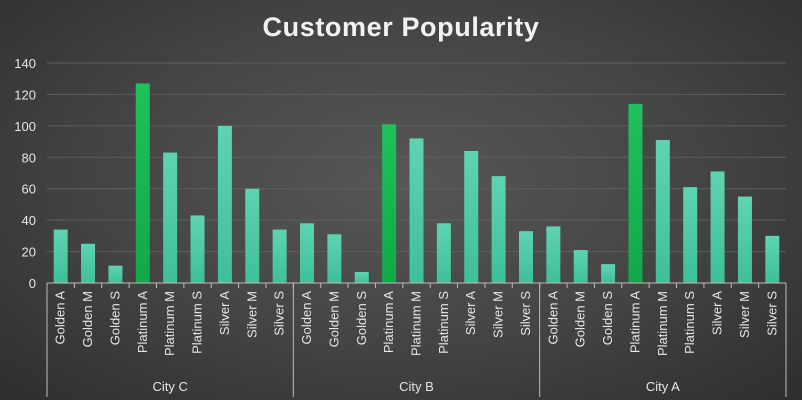 This screenshot has height=400, width=802. Describe the element at coordinates (416, 386) in the screenshot. I see `group-label: City B` at that location.